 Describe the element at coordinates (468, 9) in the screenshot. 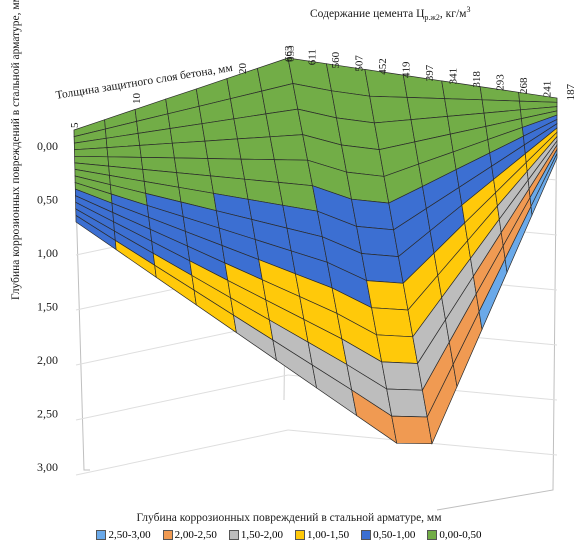

I see `cement-axis-title-sup: 3` at that location.